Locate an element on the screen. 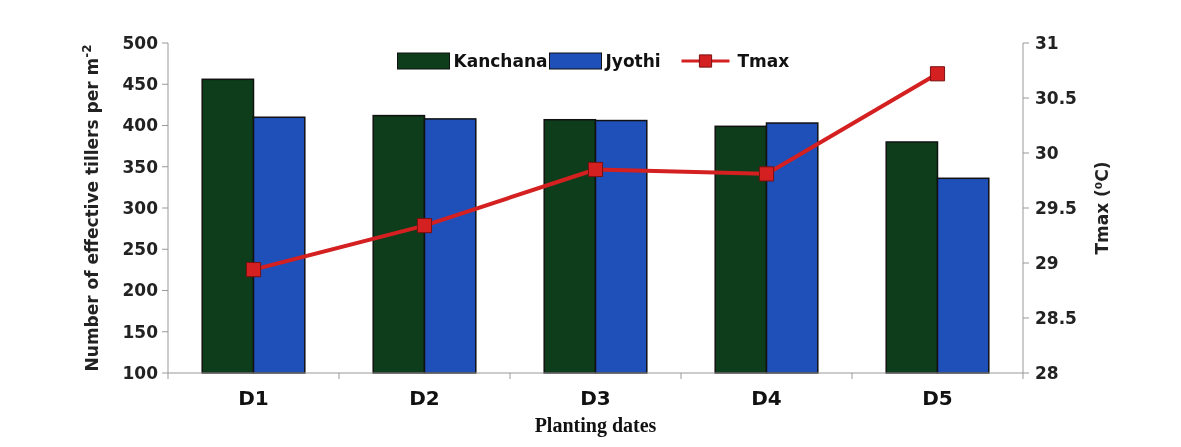 Image resolution: width=1181 pixels, height=447 pixels. y2-tick-label: 28 is located at coordinates (1047, 372).